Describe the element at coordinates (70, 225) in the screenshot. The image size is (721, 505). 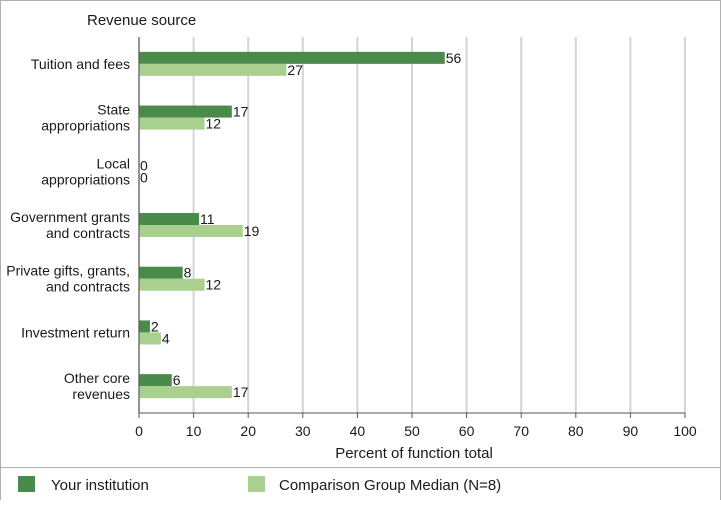
I see `category-label: Government grants and contracts` at that location.